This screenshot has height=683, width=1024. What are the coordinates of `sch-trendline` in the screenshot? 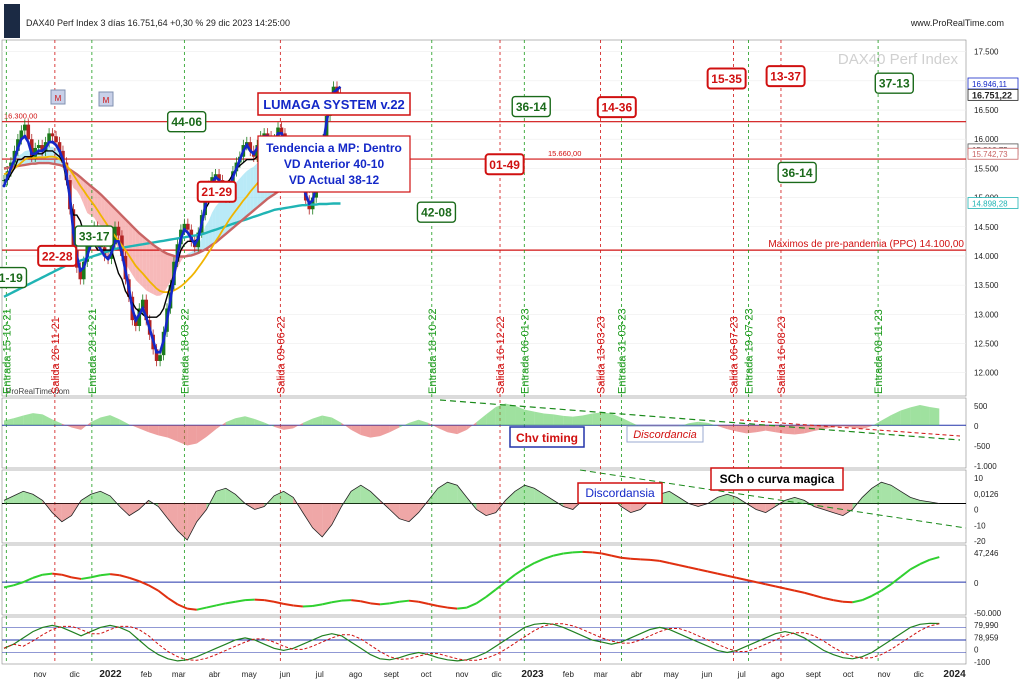 It's located at (773, 499).